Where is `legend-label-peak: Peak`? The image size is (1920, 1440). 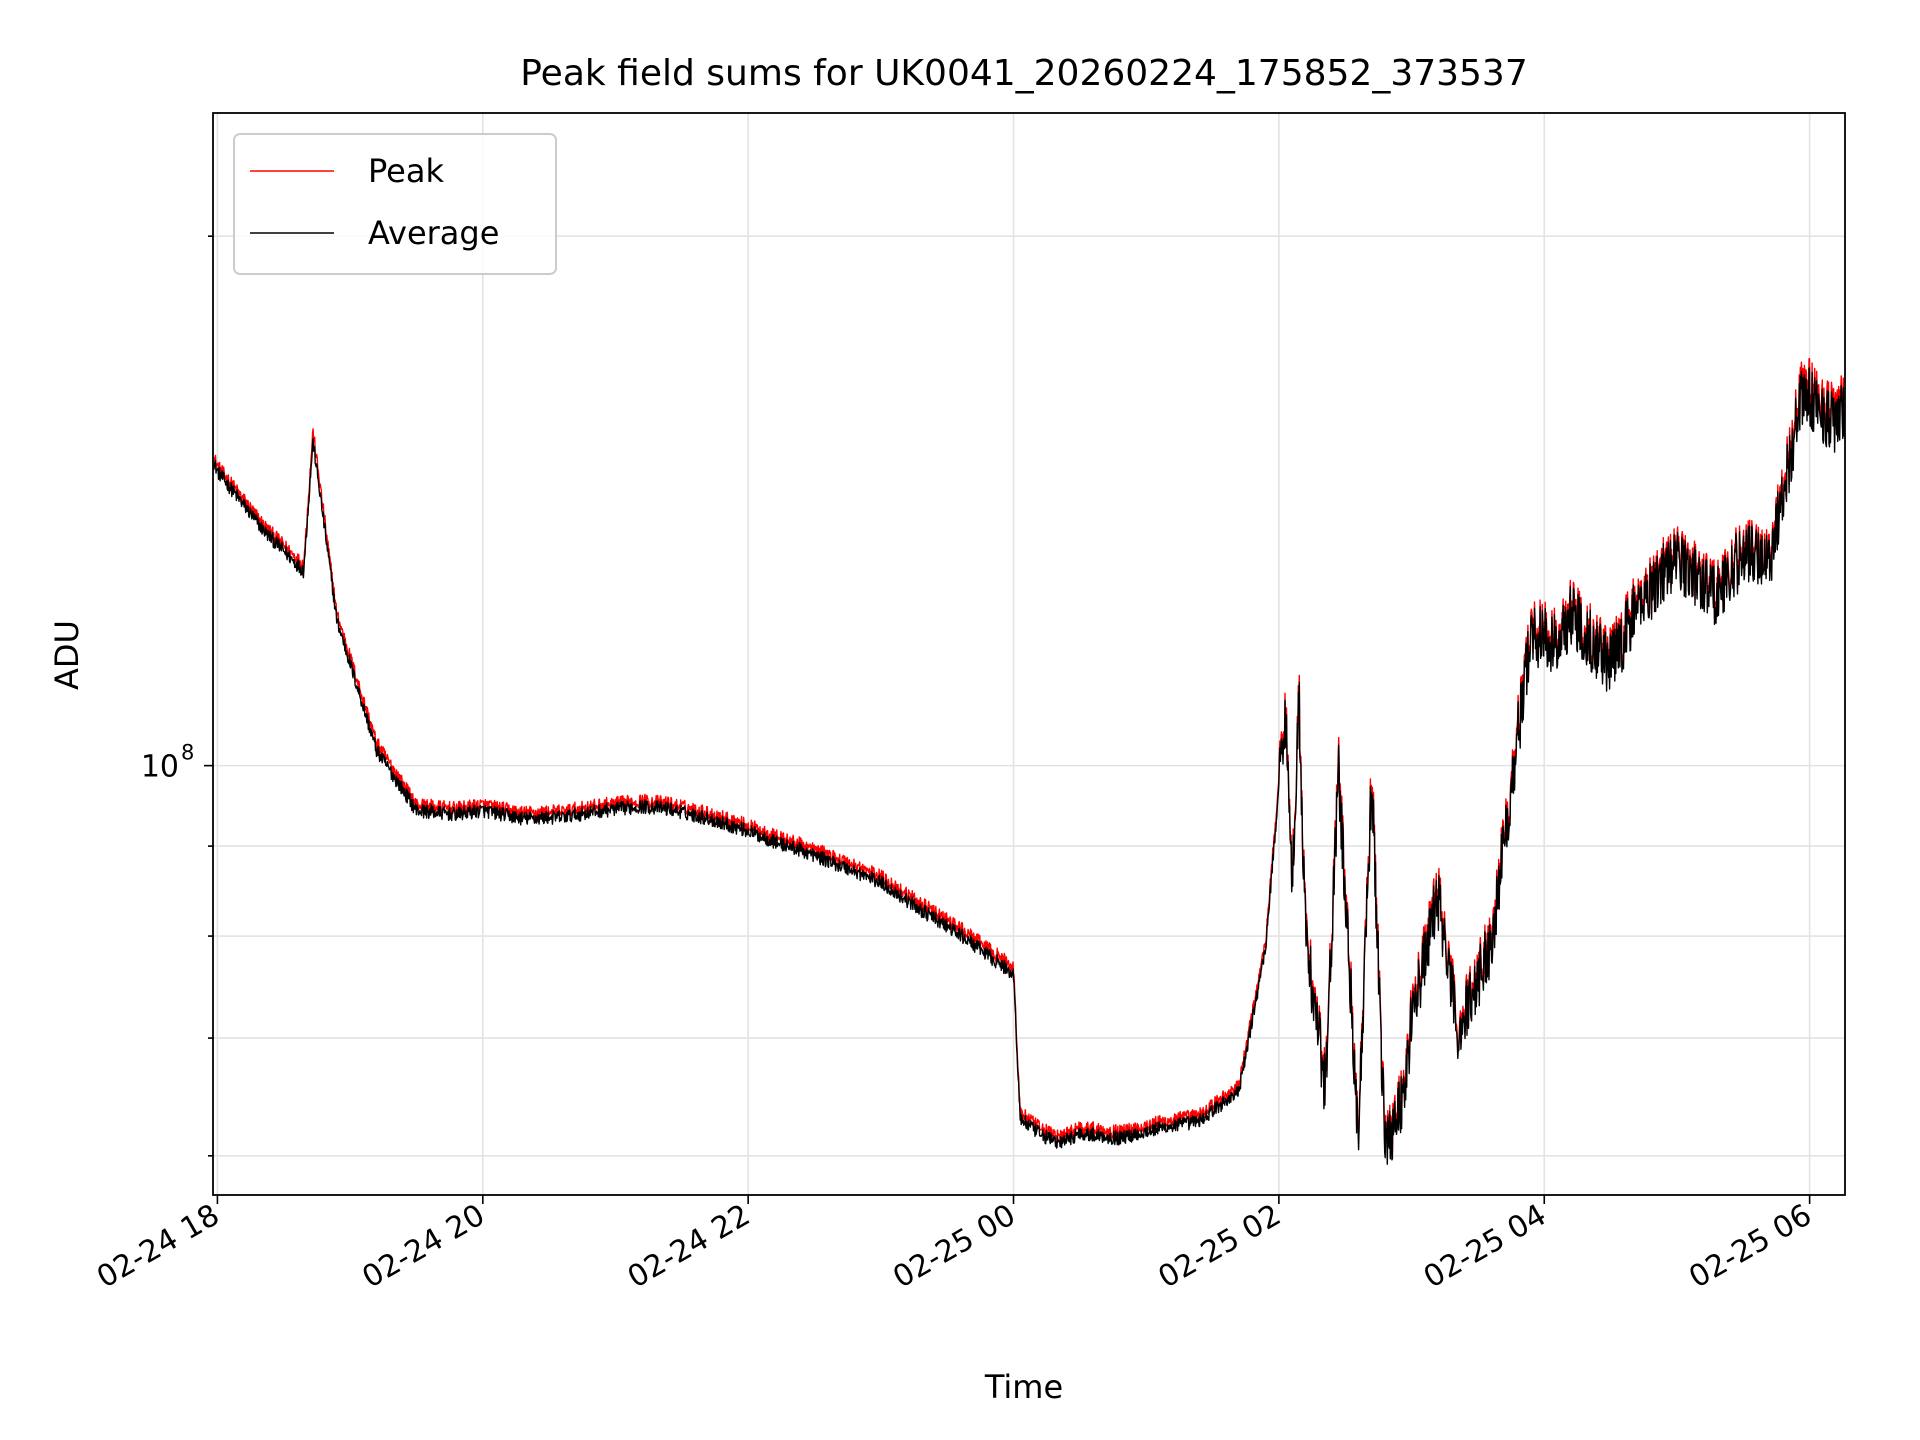
legend-label-peak: Peak is located at coordinates (406, 171).